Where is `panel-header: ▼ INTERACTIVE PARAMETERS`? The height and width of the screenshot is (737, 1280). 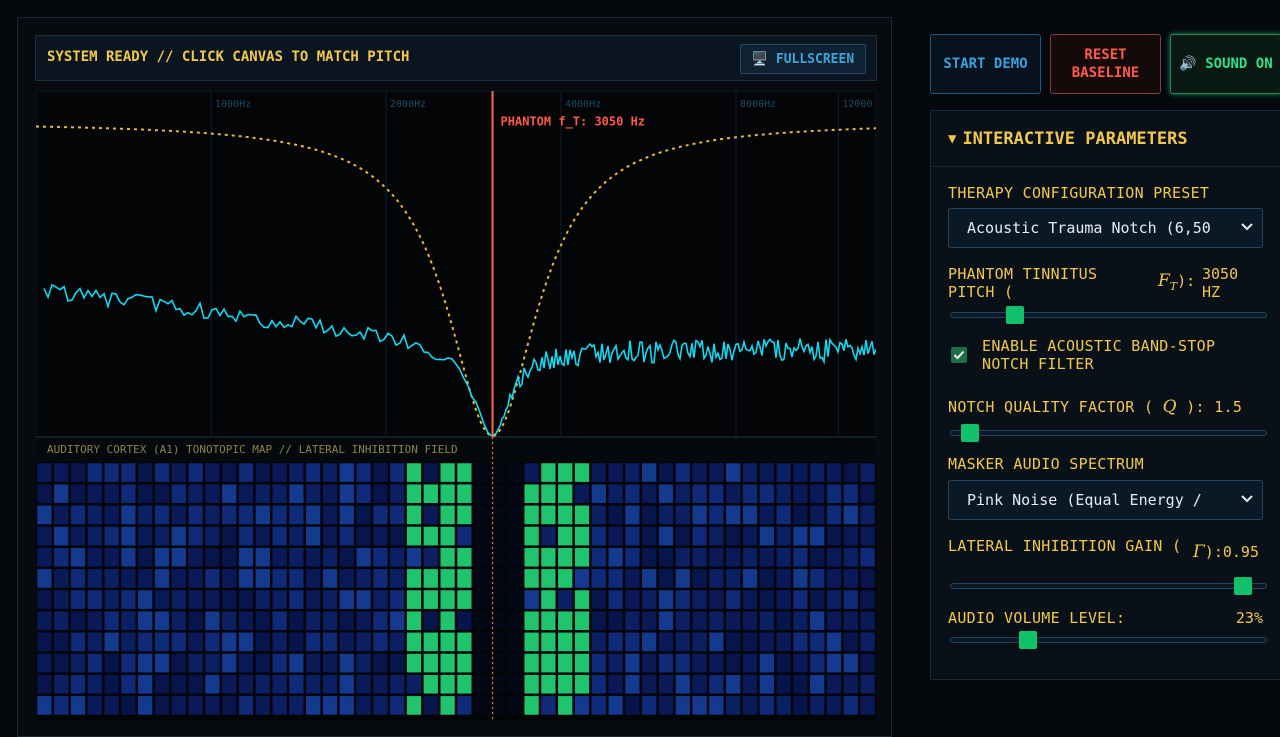
panel-header: ▼ INTERACTIVE PARAMETERS is located at coordinates (1105, 139).